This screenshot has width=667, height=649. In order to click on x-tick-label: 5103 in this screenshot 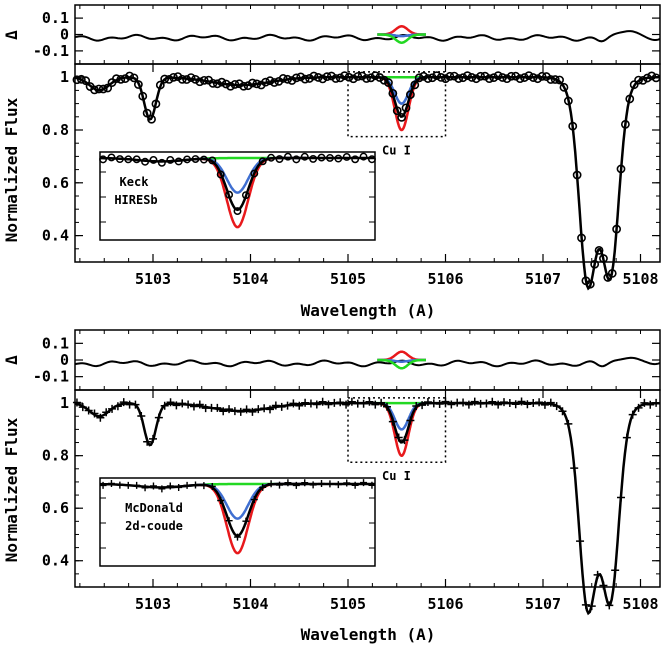, I will do `click(153, 604)`.